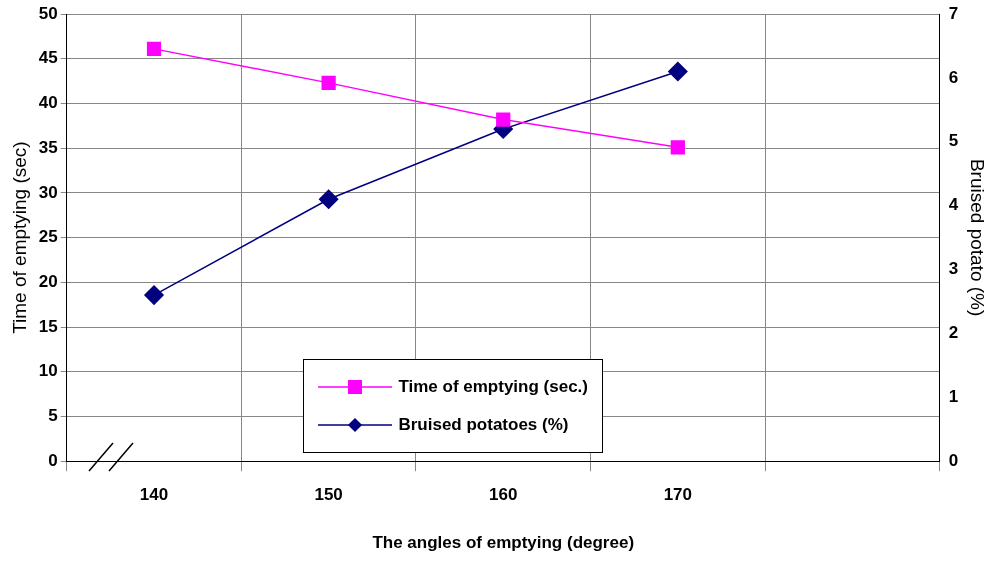  Describe the element at coordinates (953, 205) in the screenshot. I see `y2-tick-label: 4` at that location.